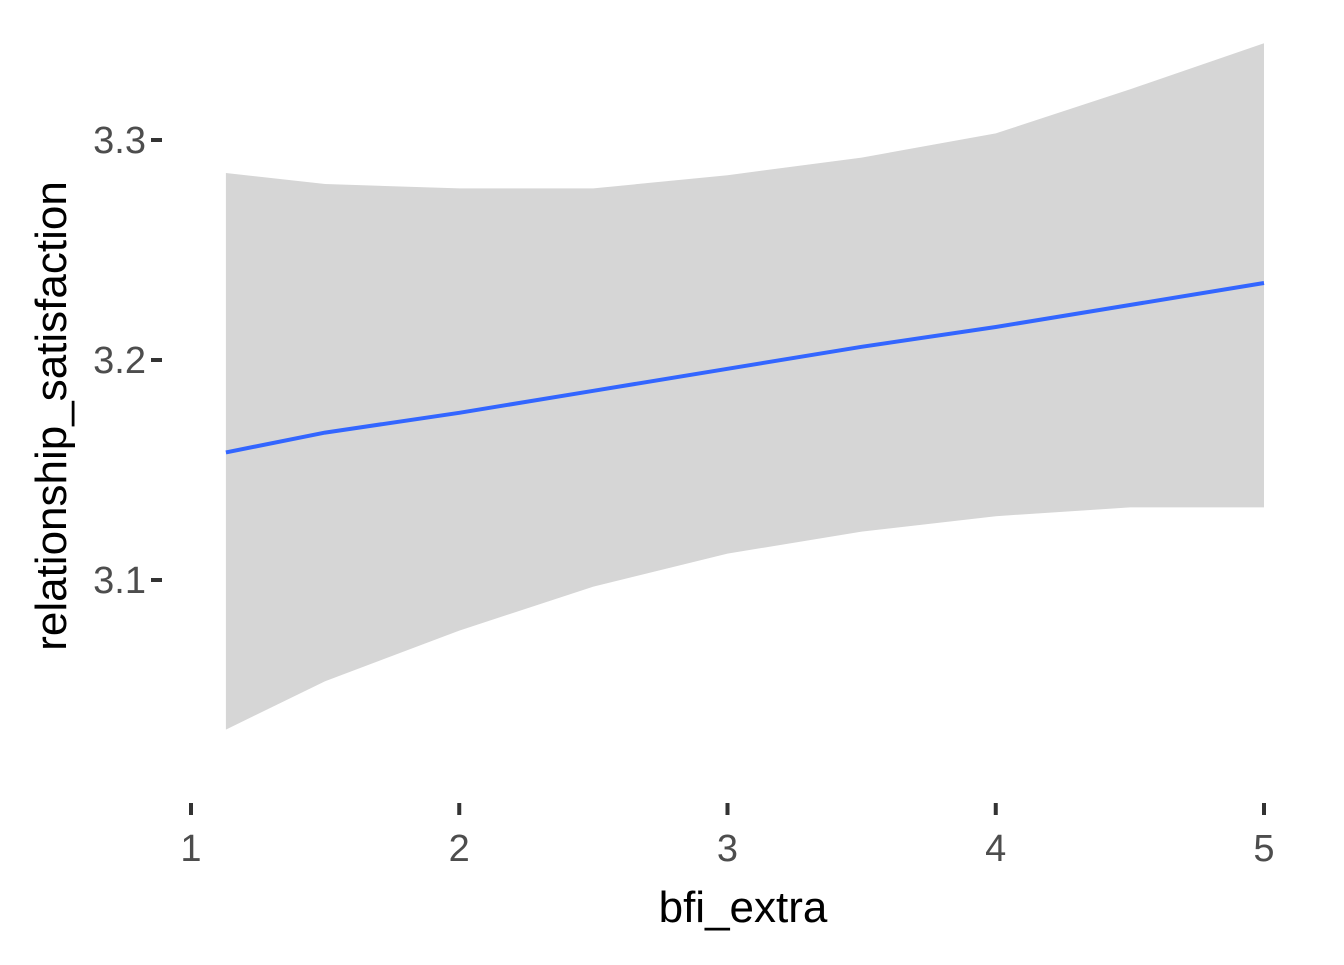 The height and width of the screenshot is (965, 1344). I want to click on x-tick-label: 4, so click(995, 849).